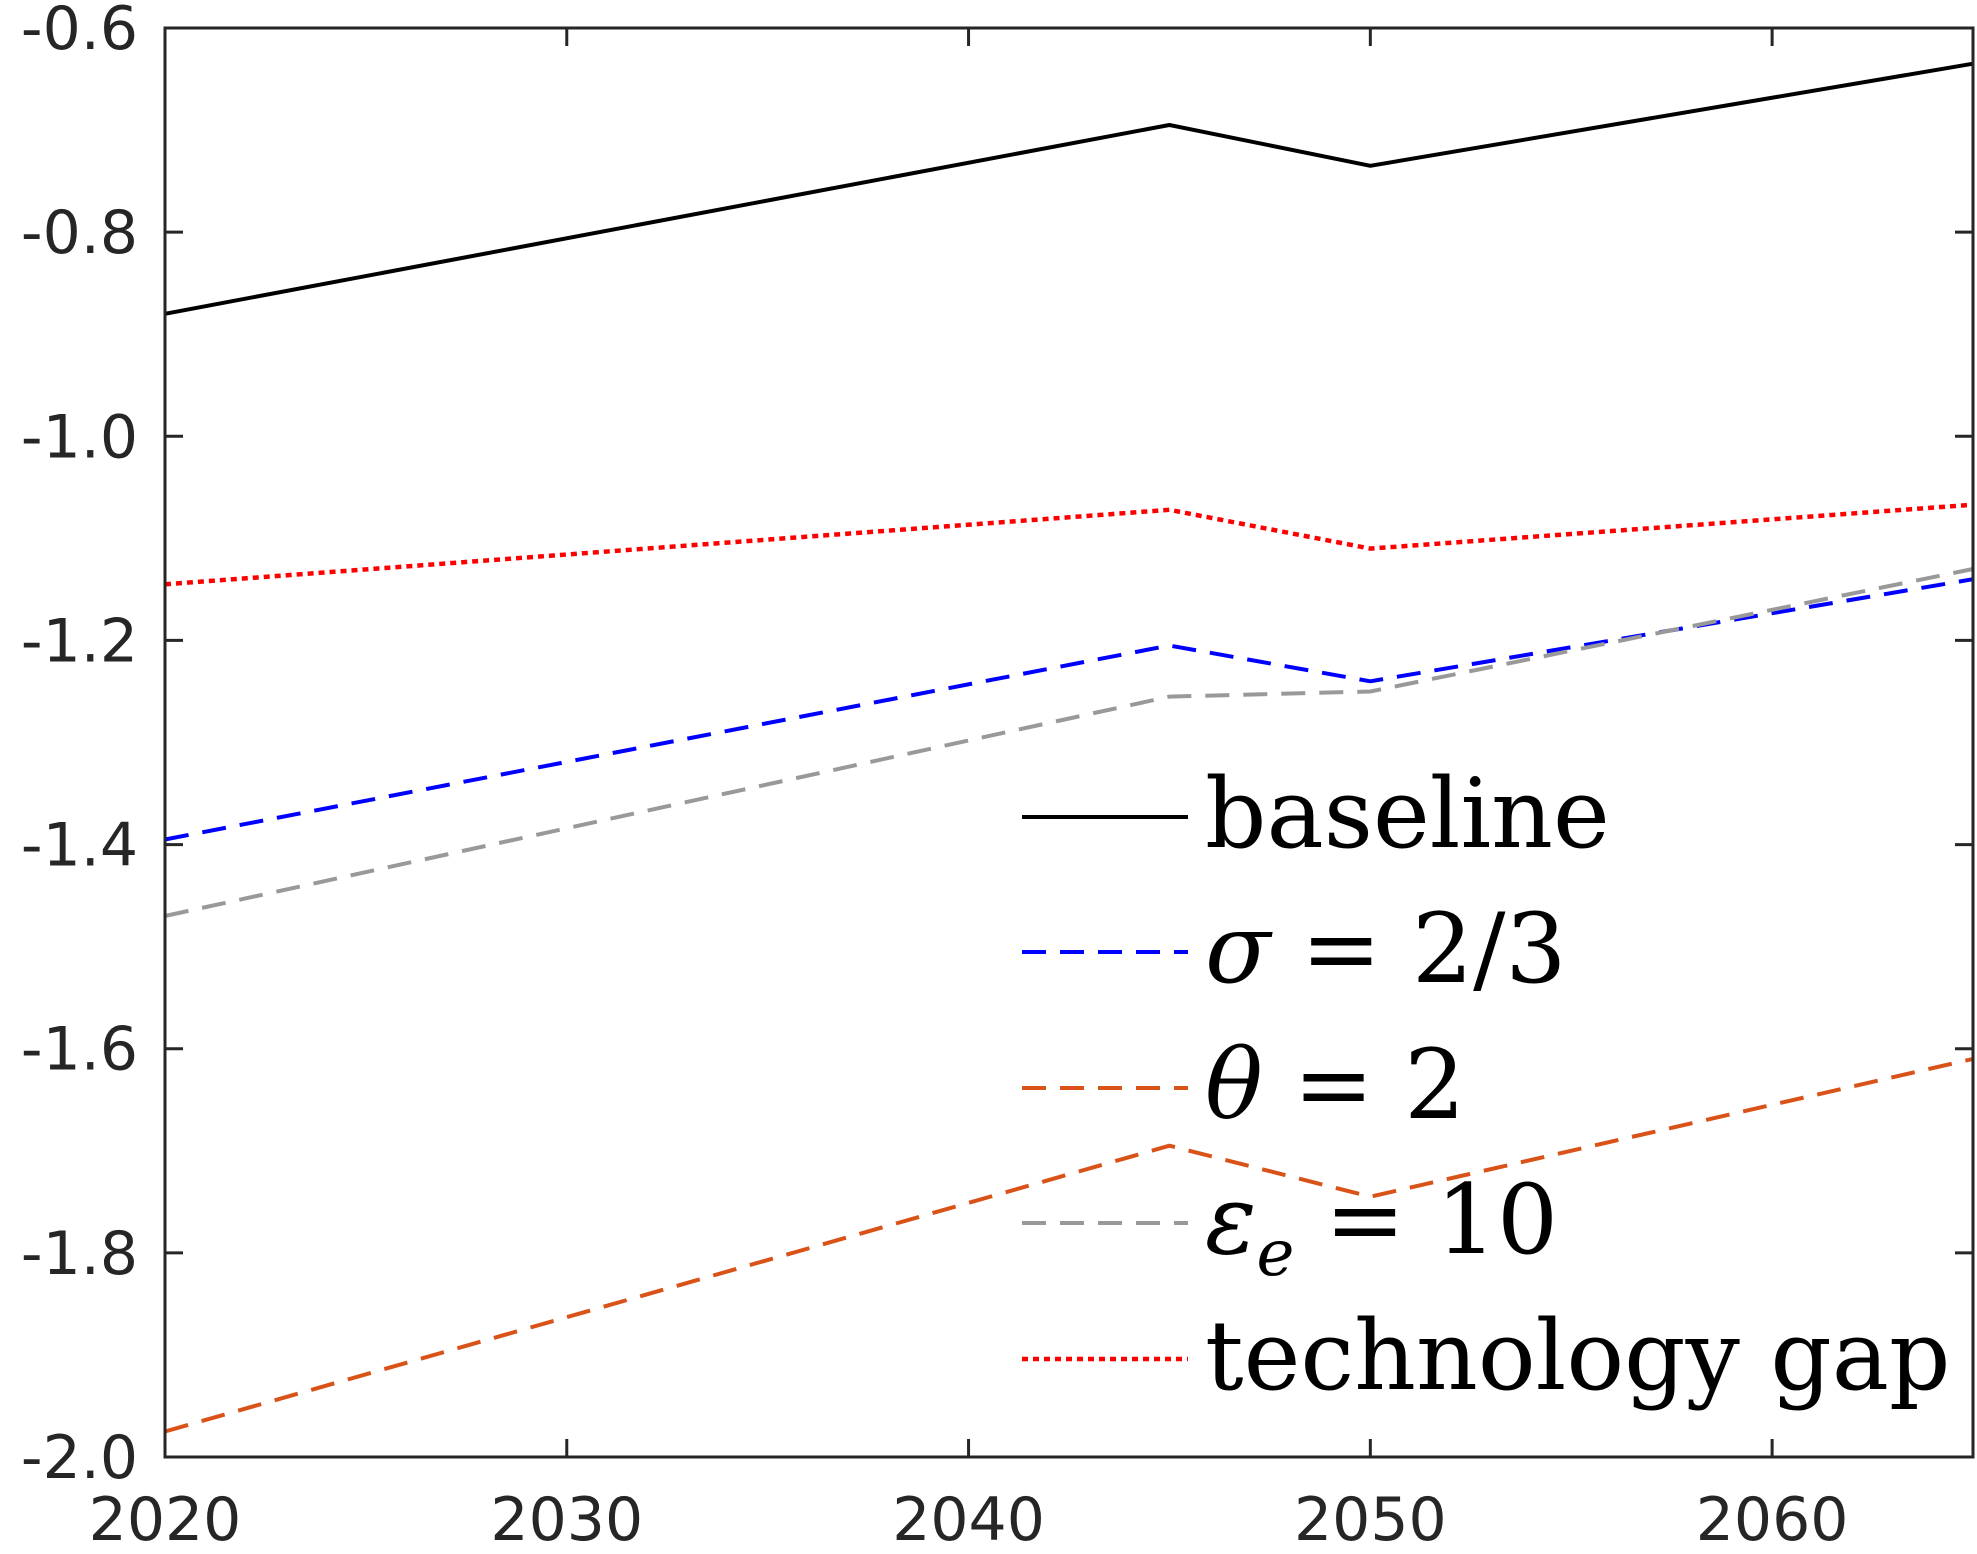 This screenshot has height=1554, width=1977. Describe the element at coordinates (1577, 1356) in the screenshot. I see `legend-label-4: technology gap` at that location.